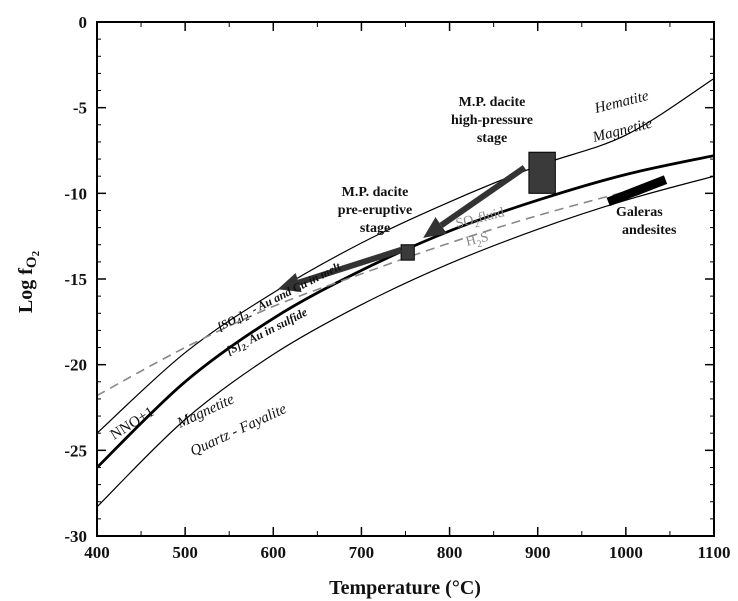  What do you see at coordinates (405, 588) in the screenshot?
I see `x-axis-title: Temperature (°C)` at bounding box center [405, 588].